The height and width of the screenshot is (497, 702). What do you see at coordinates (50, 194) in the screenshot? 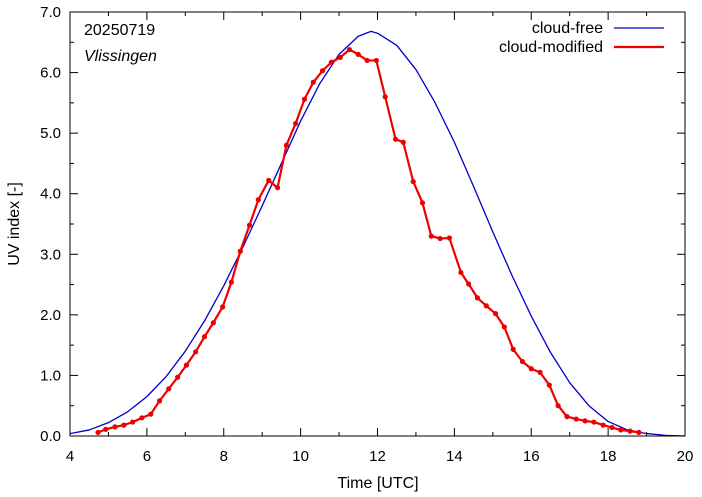
I see `y-tick-label: 4.0` at bounding box center [50, 194].